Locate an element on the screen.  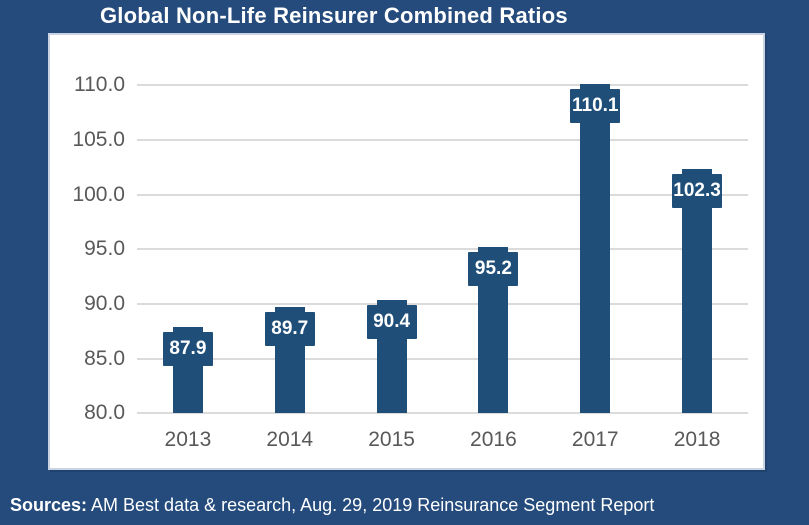
x-axis-tick-2014: 2014 is located at coordinates (290, 439).